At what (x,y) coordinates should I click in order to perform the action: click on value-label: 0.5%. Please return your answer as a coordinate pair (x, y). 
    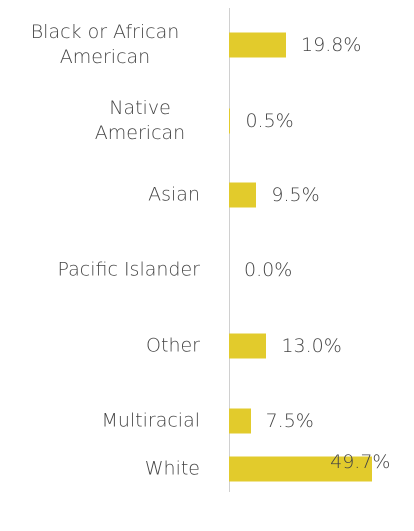
    Looking at the image, I should click on (269, 121).